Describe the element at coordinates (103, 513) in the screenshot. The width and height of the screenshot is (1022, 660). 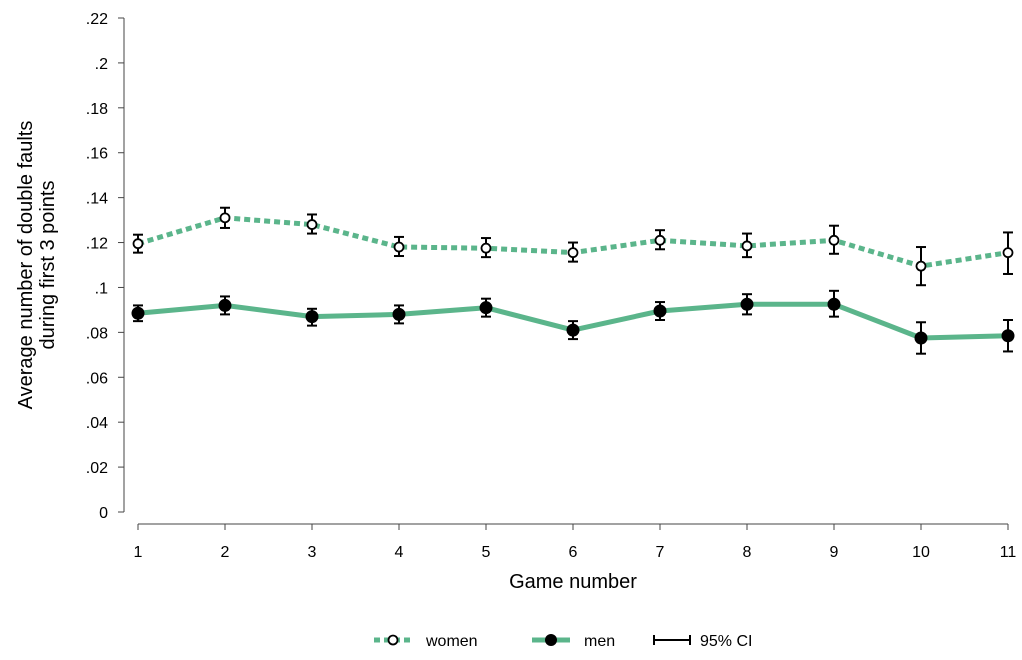
I see `y-tick-label: 0` at that location.